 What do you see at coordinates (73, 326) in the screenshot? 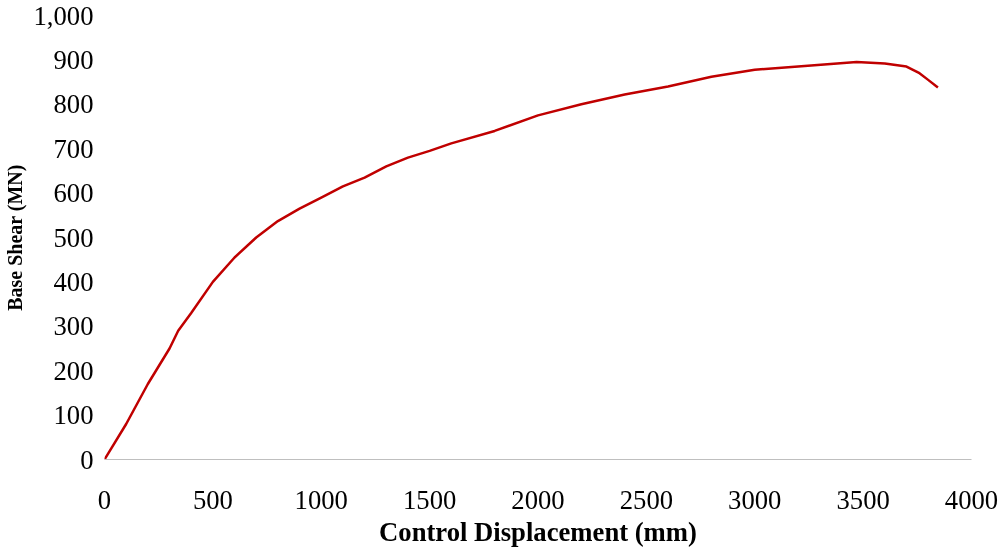
I see `y-tick-label: 300` at bounding box center [73, 326].